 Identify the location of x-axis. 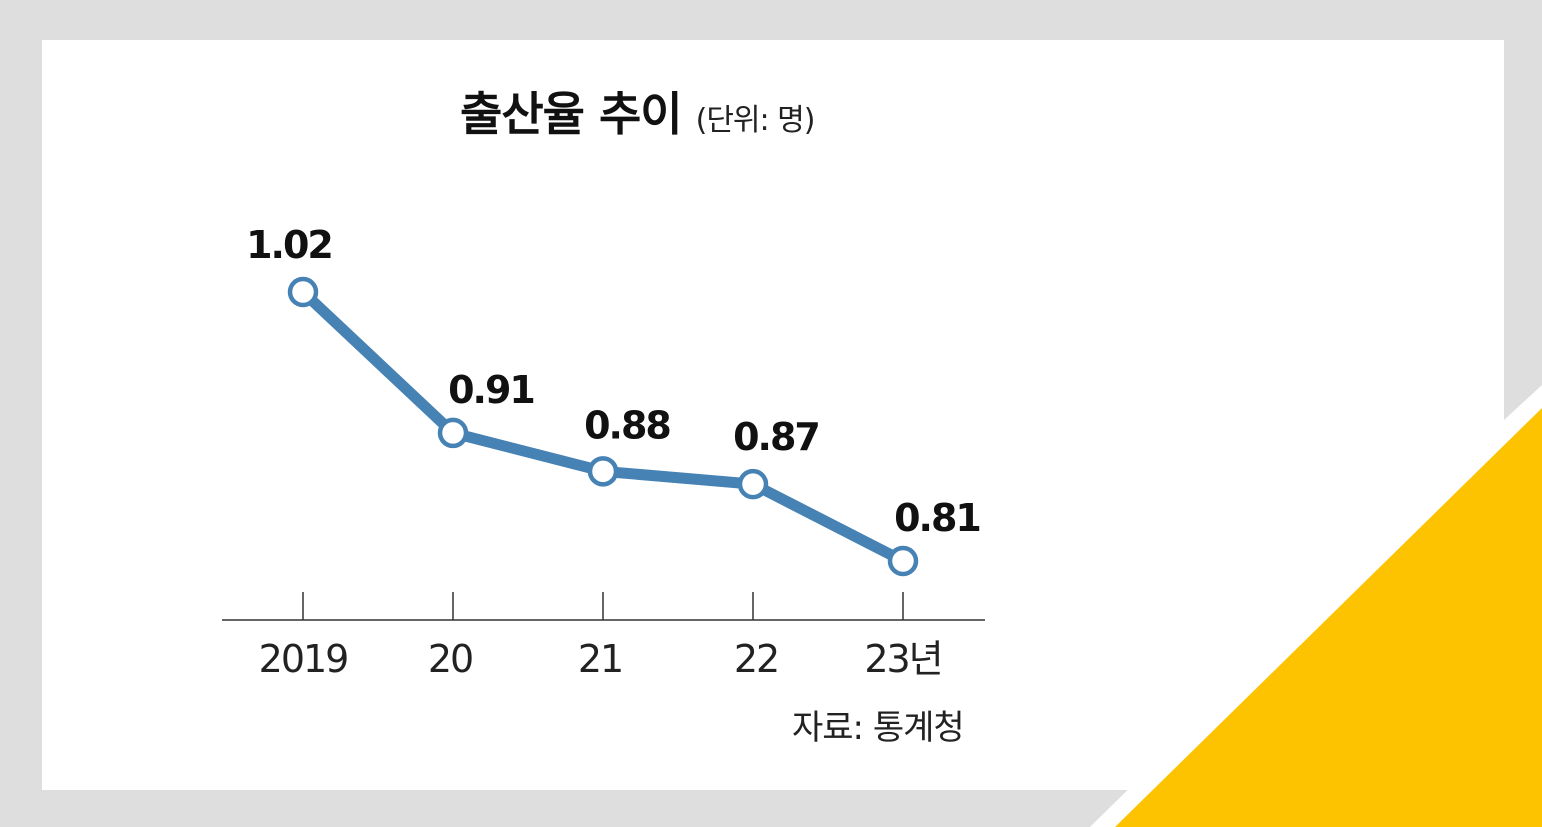
(603, 606).